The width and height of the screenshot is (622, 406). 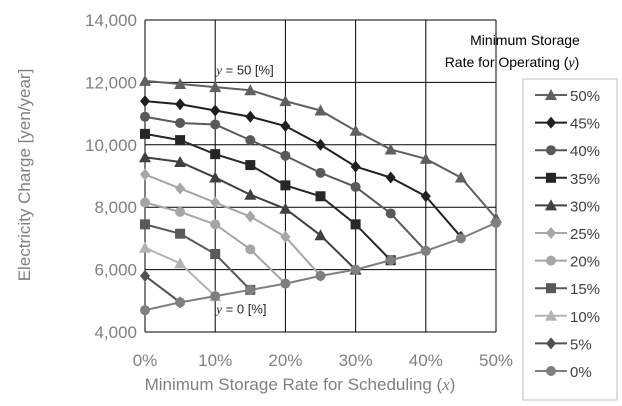 What do you see at coordinates (581, 372) in the screenshot?
I see `legend-label: 0%` at bounding box center [581, 372].